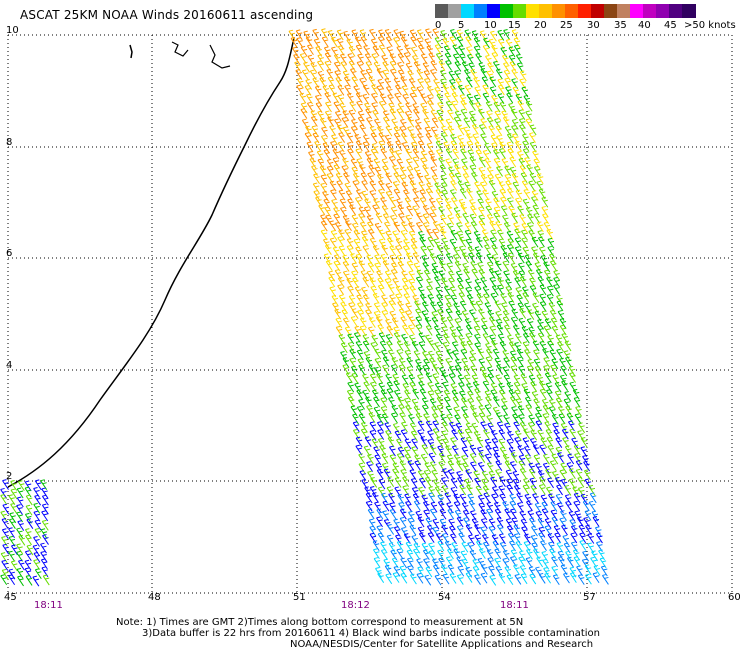 This screenshot has height=651, width=740. What do you see at coordinates (180, 49) in the screenshot?
I see `island` at bounding box center [180, 49].